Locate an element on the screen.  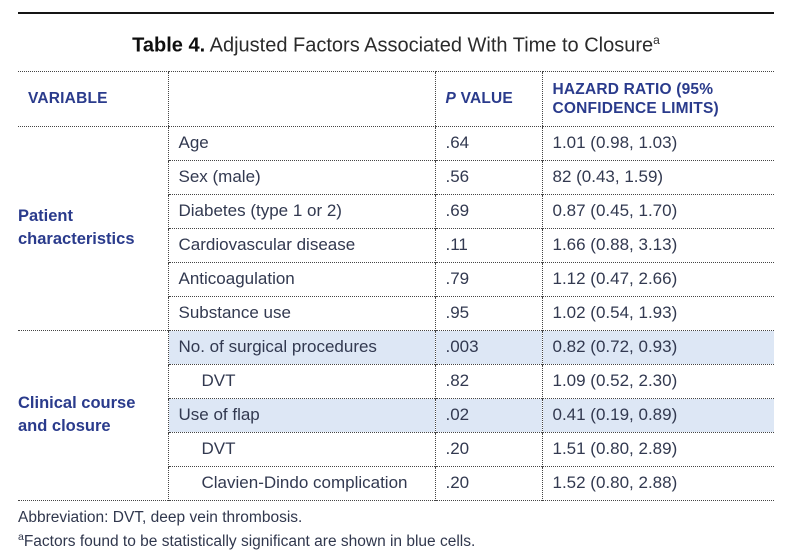
table-title-label: Table 4. is located at coordinates (169, 45).